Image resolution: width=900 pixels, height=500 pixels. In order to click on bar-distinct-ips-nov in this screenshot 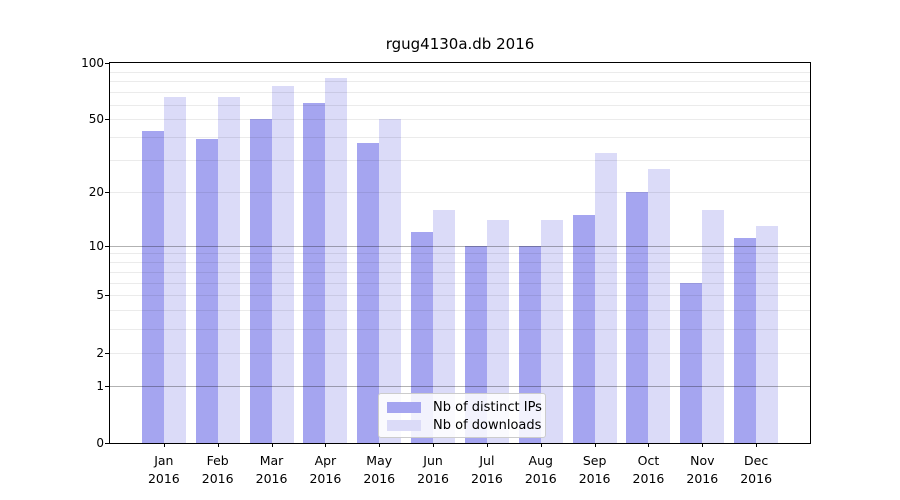, I will do `click(691, 362)`.